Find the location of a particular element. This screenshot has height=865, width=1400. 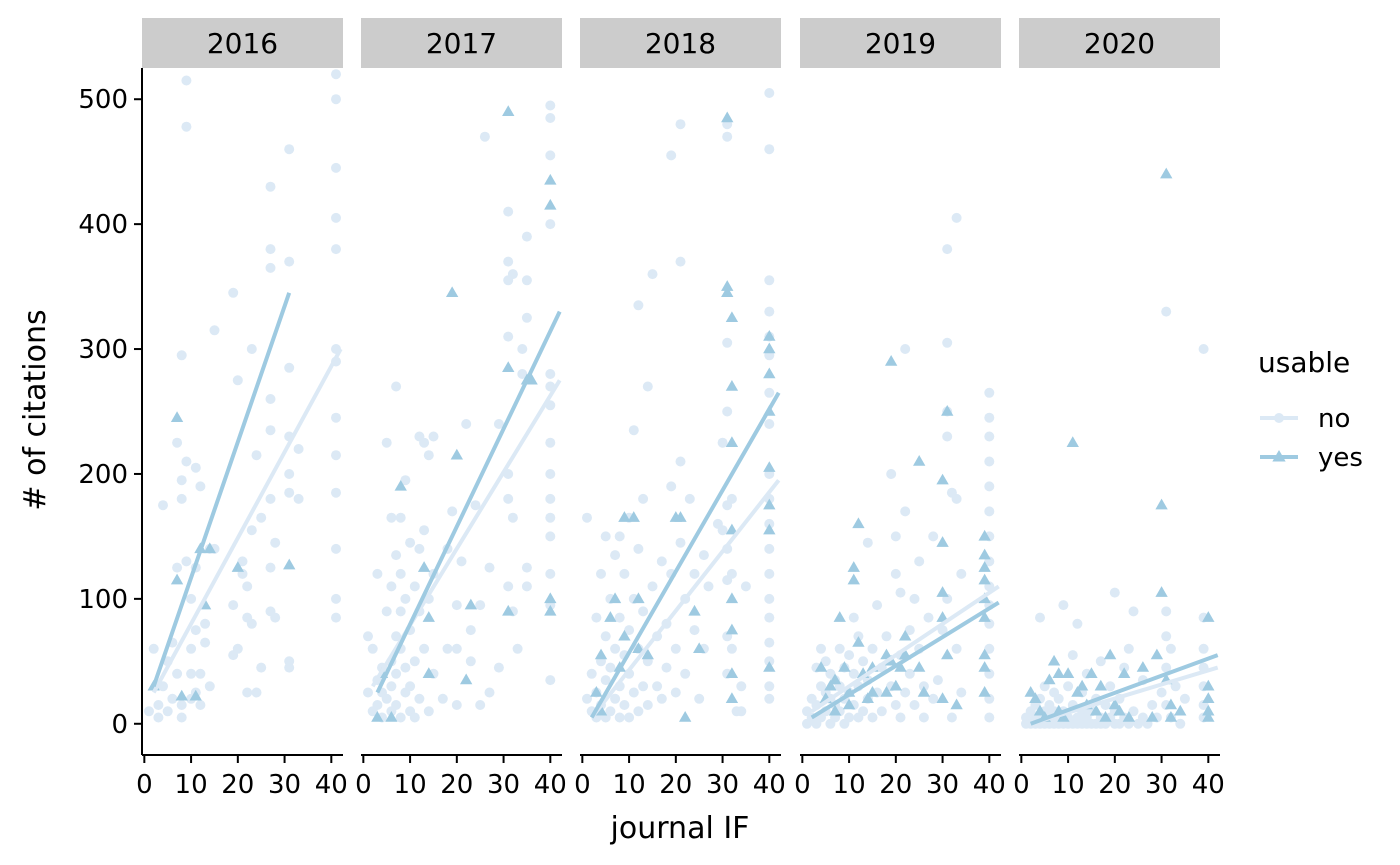

x-tick-label: 40 is located at coordinates (550, 785).